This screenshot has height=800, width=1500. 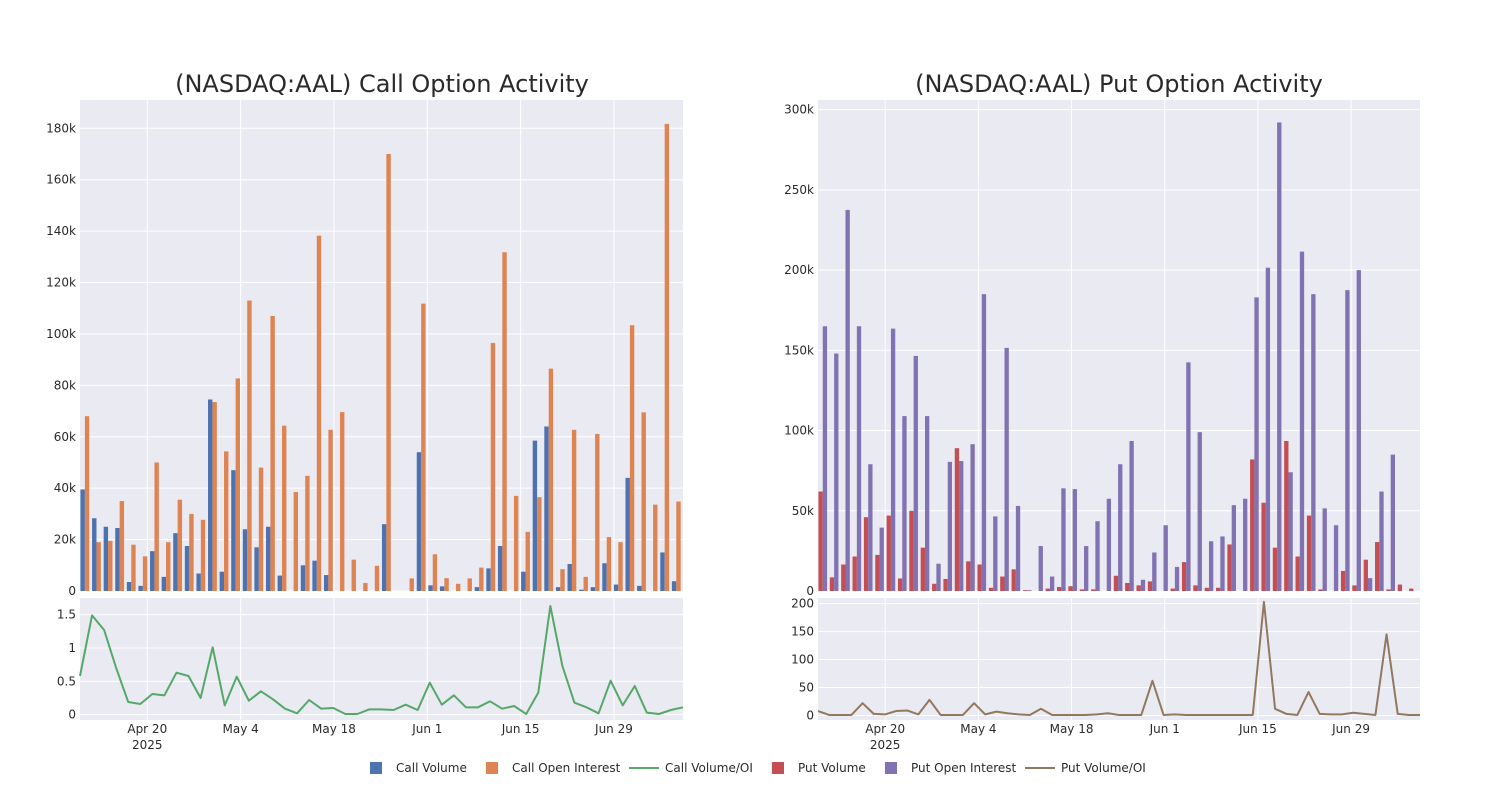 What do you see at coordinates (885, 729) in the screenshot?
I see `put-x-tick-label: Apr 20` at bounding box center [885, 729].